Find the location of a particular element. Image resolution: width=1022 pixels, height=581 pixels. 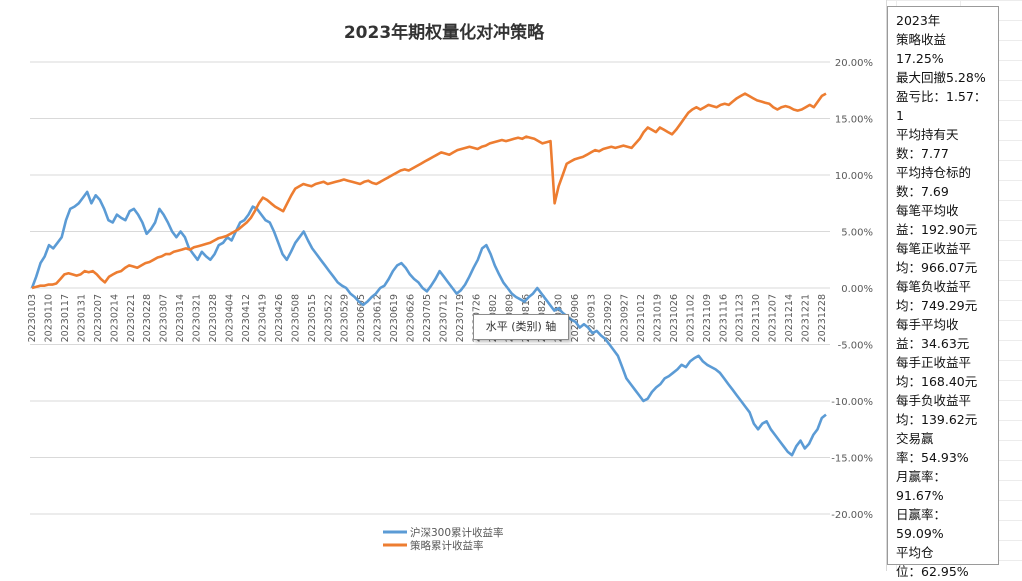

y-tick-label: 10.00% is located at coordinates (854, 176).